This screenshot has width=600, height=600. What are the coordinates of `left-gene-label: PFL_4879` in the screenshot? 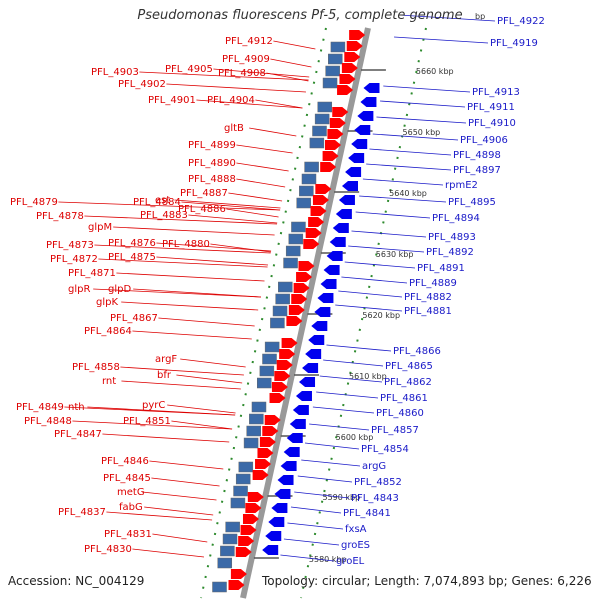 It's located at (34, 202).